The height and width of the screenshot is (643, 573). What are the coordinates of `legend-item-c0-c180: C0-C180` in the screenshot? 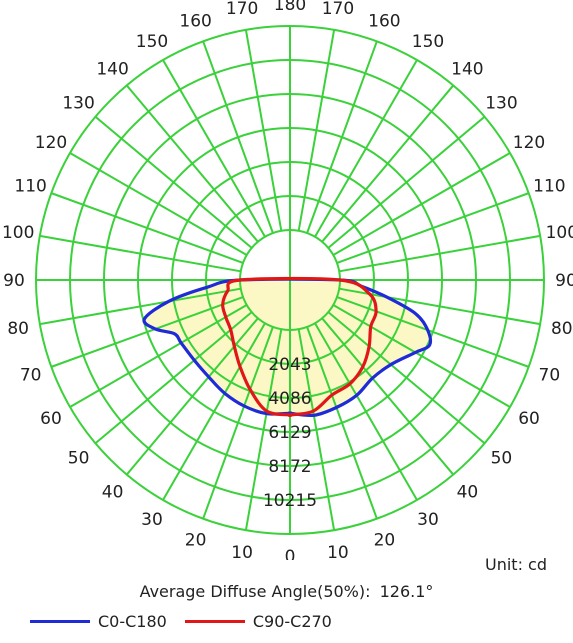 It's located at (98, 621).